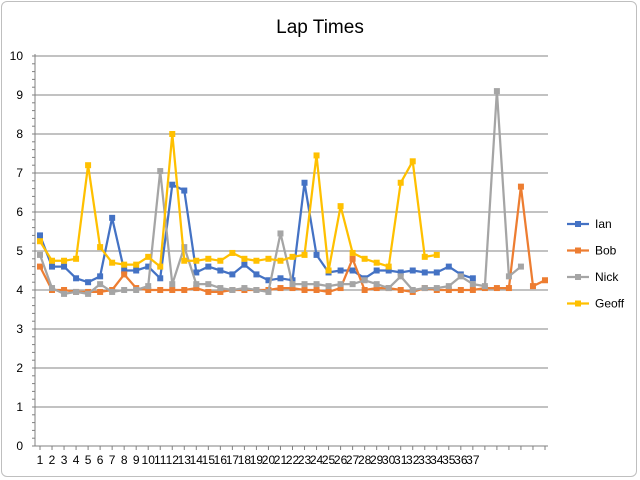  I want to click on y-tick-label: 9, so click(19, 95).